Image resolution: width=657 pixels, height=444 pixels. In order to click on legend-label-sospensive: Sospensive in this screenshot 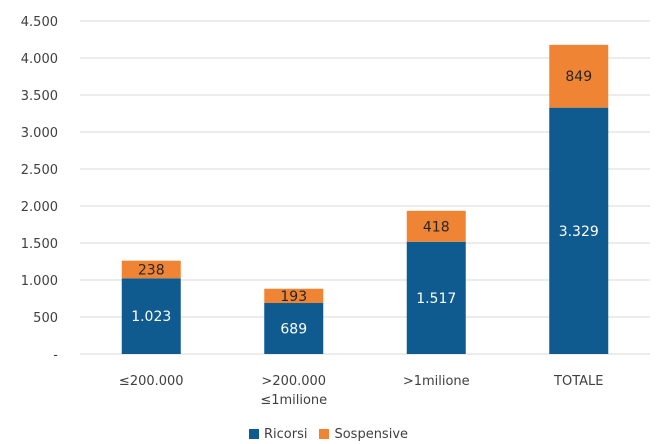, I will do `click(371, 434)`.